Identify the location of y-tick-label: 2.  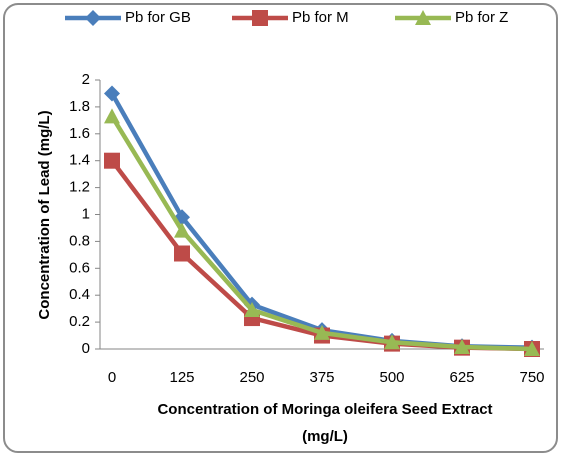
(86, 79).